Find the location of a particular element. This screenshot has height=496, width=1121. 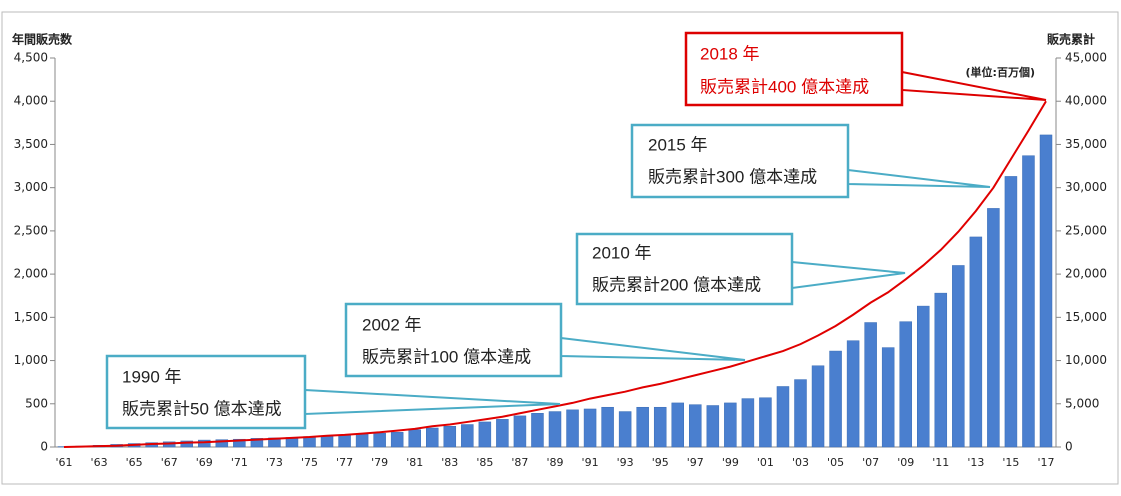

x-tick-label: '89 is located at coordinates (554, 462).